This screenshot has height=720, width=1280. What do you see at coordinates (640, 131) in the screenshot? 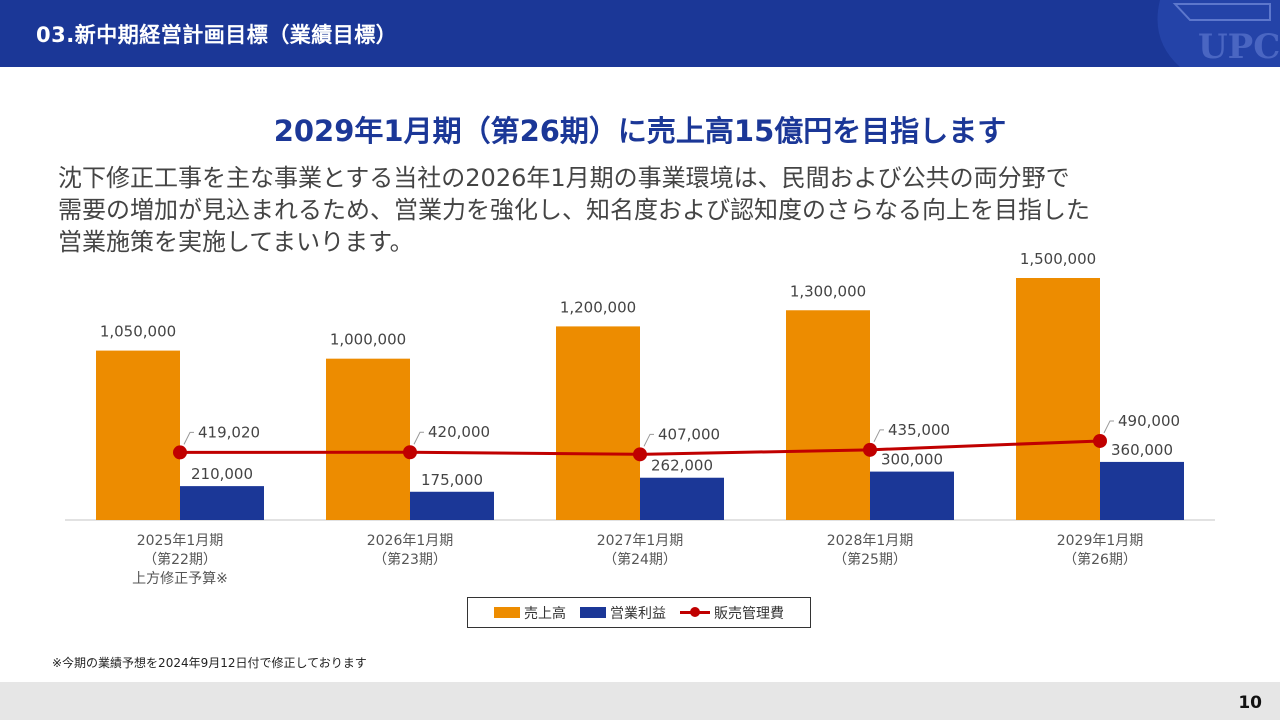
I see `headline: 2029年1月期（第26期）に売上高15億円を目指します` at bounding box center [640, 131].